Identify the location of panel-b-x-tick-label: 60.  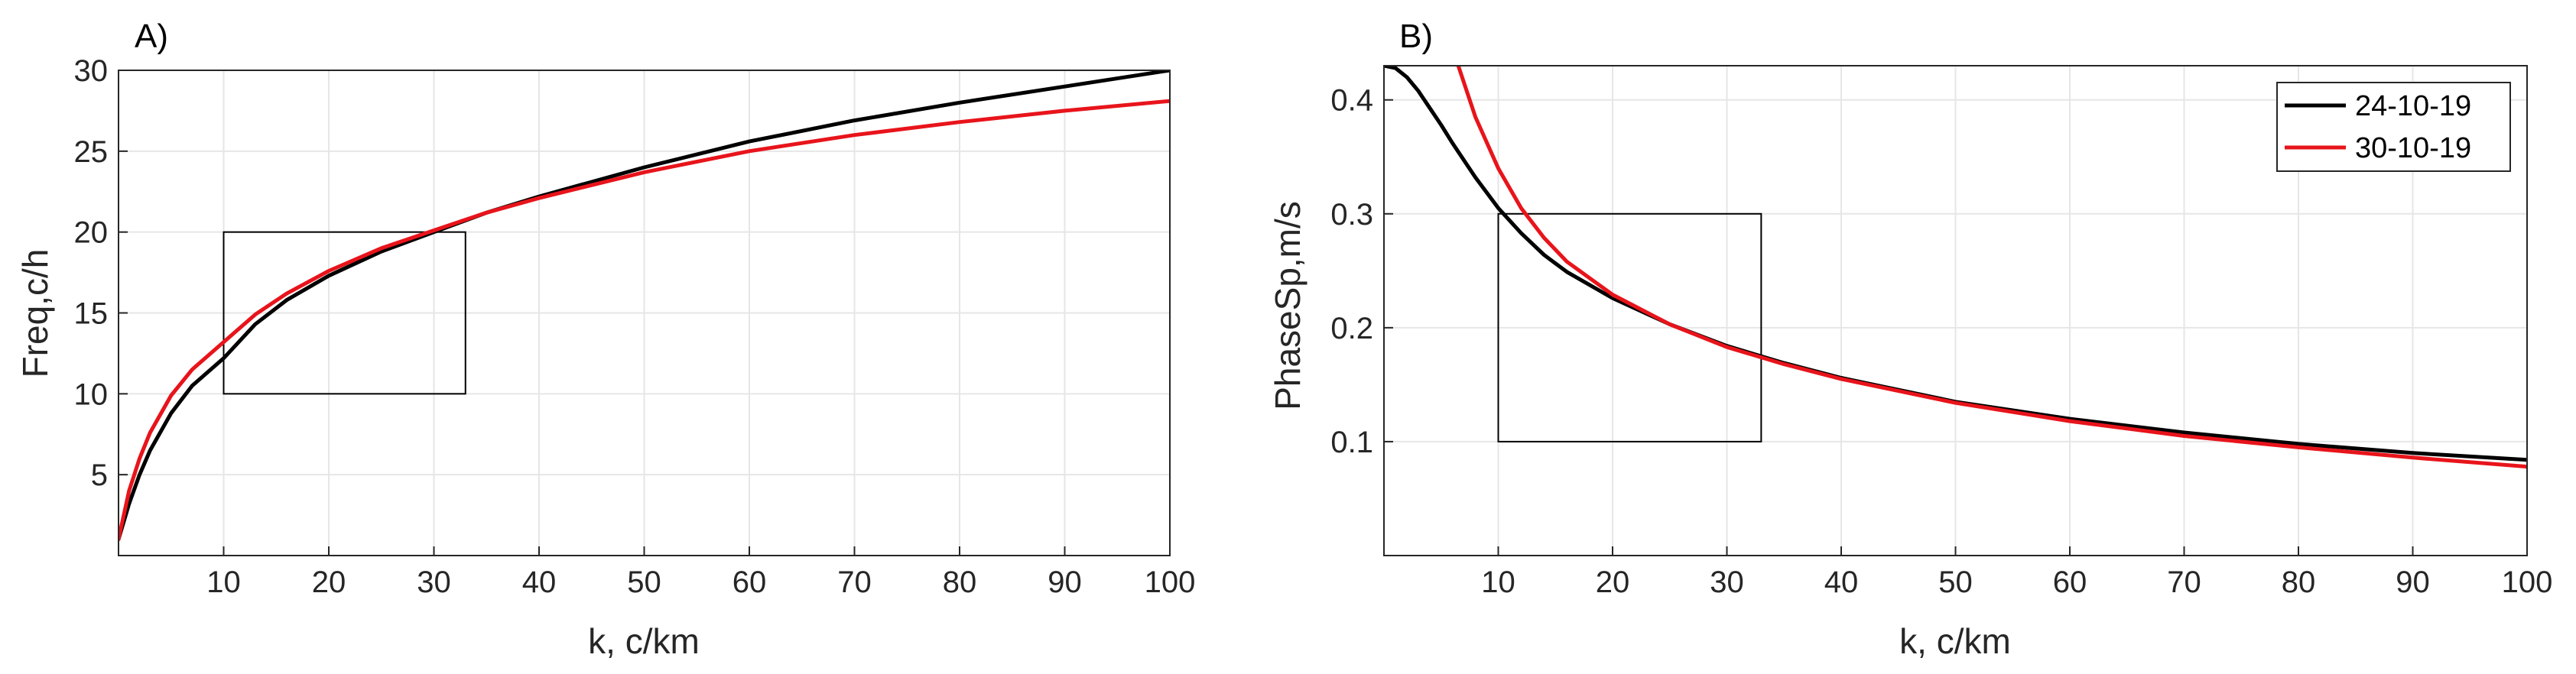
(2070, 582).